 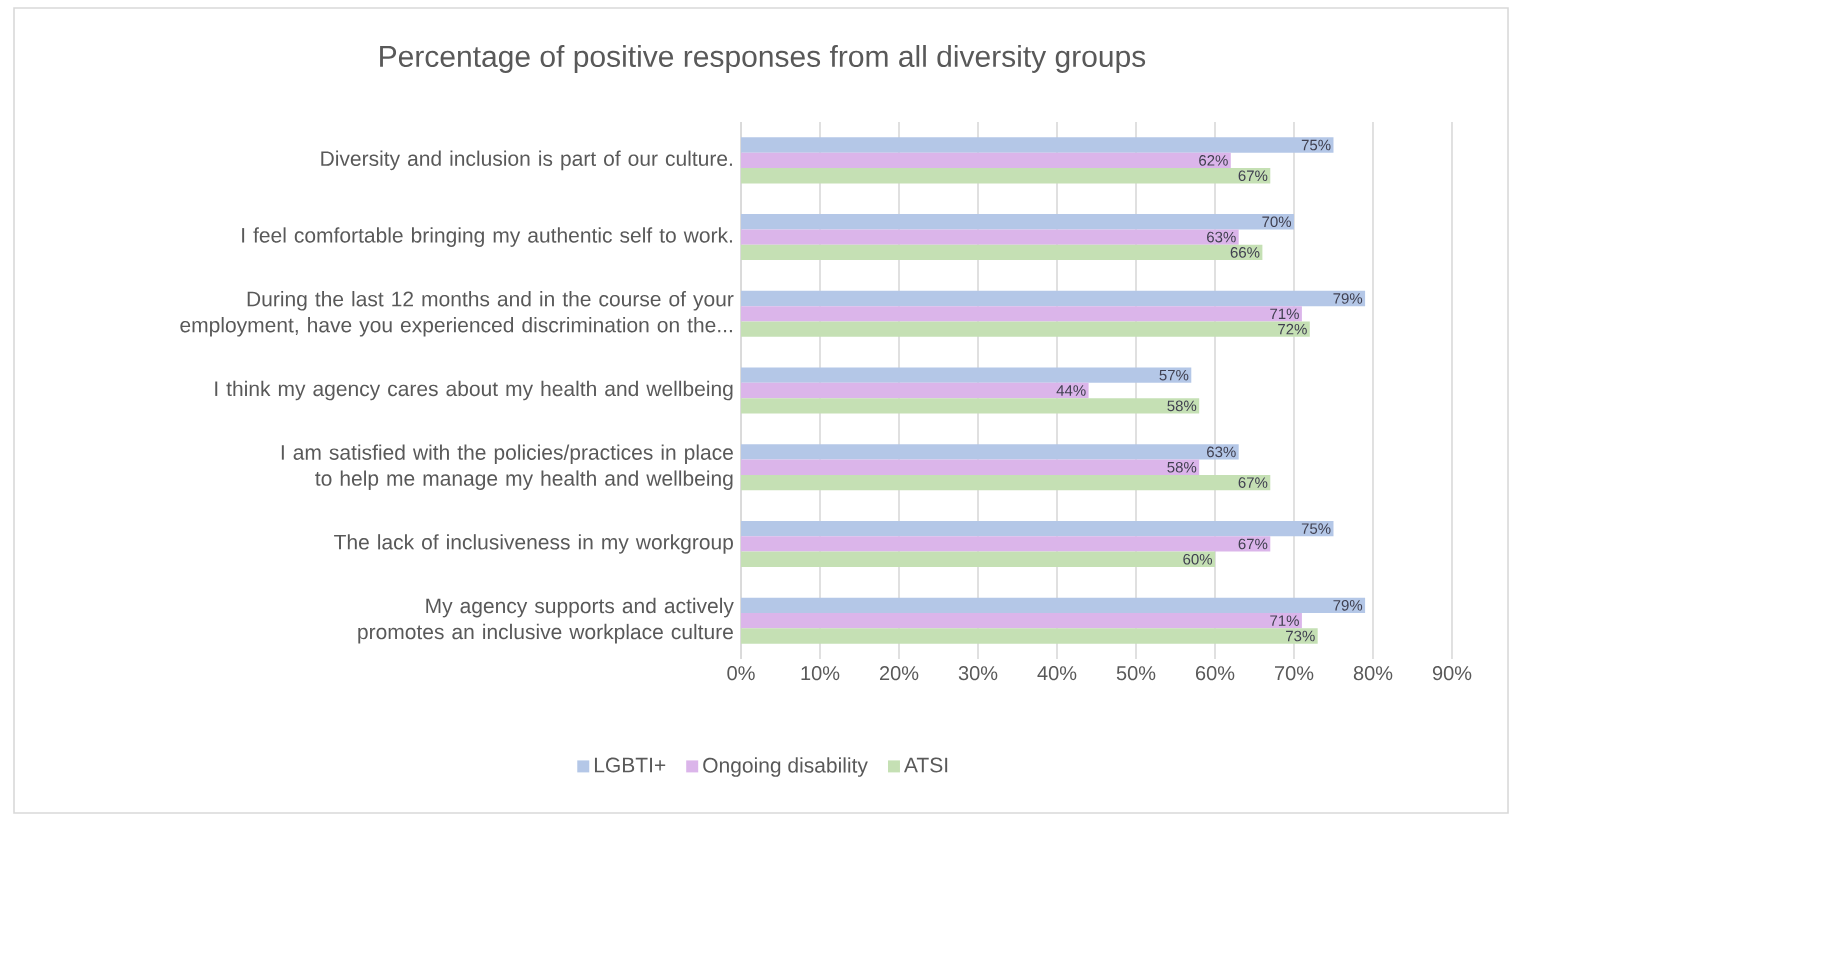 What do you see at coordinates (546, 620) in the screenshot?
I see `y-tick-label: My agency supports and actively promotes an inclusive workplace culture` at bounding box center [546, 620].